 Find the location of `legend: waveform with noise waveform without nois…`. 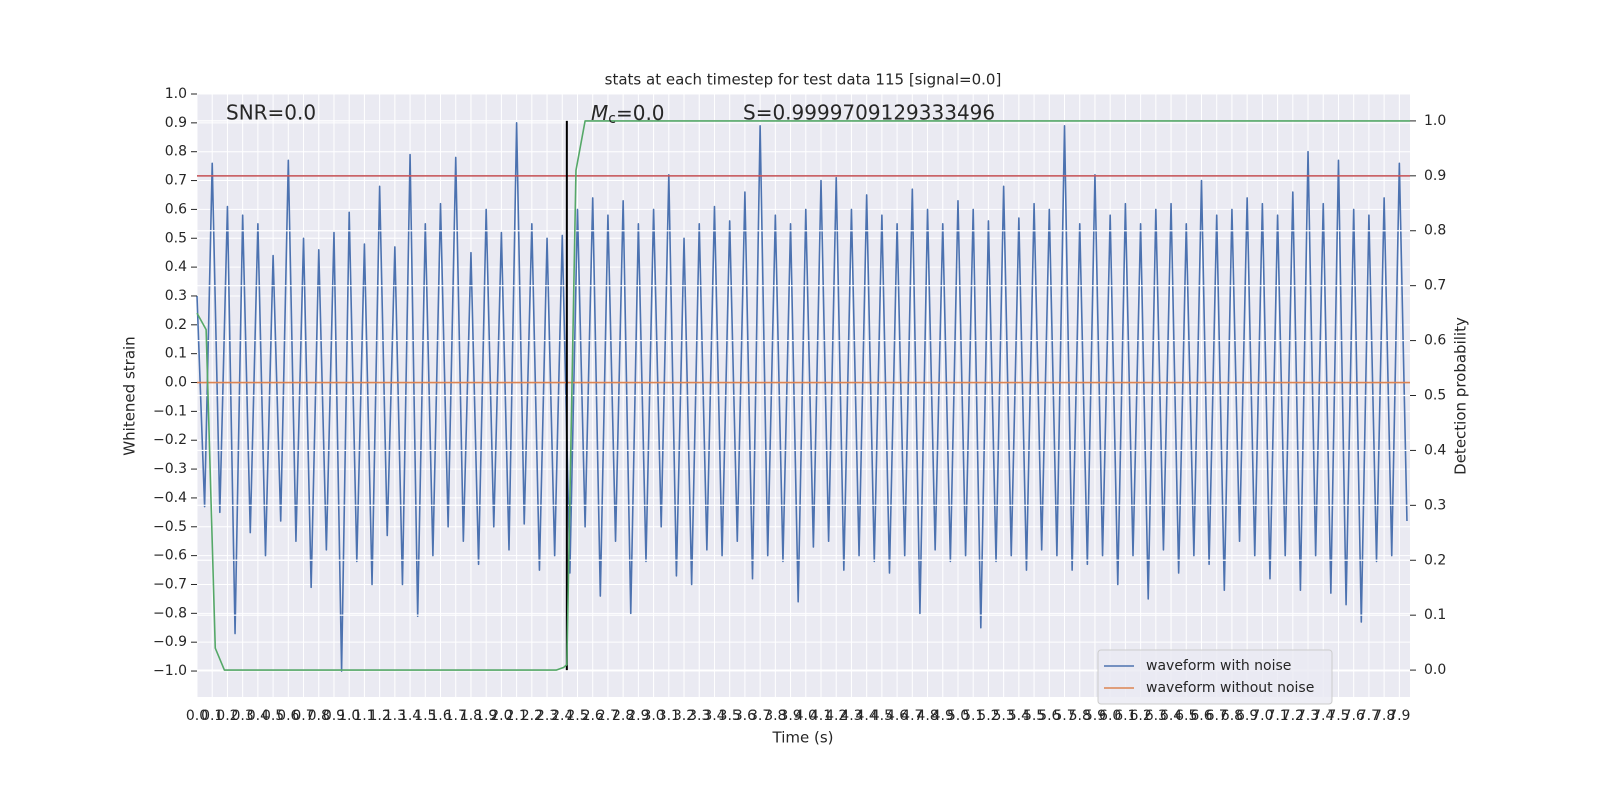

legend: waveform with noise waveform without nois… is located at coordinates (1215, 677).